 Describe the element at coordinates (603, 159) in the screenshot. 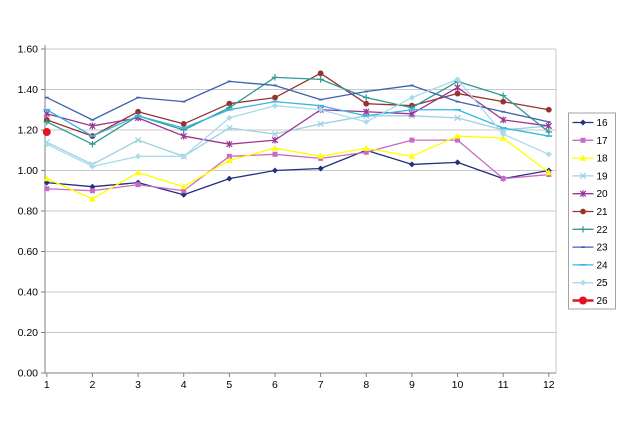

I see `legend-label-18: 18` at that location.